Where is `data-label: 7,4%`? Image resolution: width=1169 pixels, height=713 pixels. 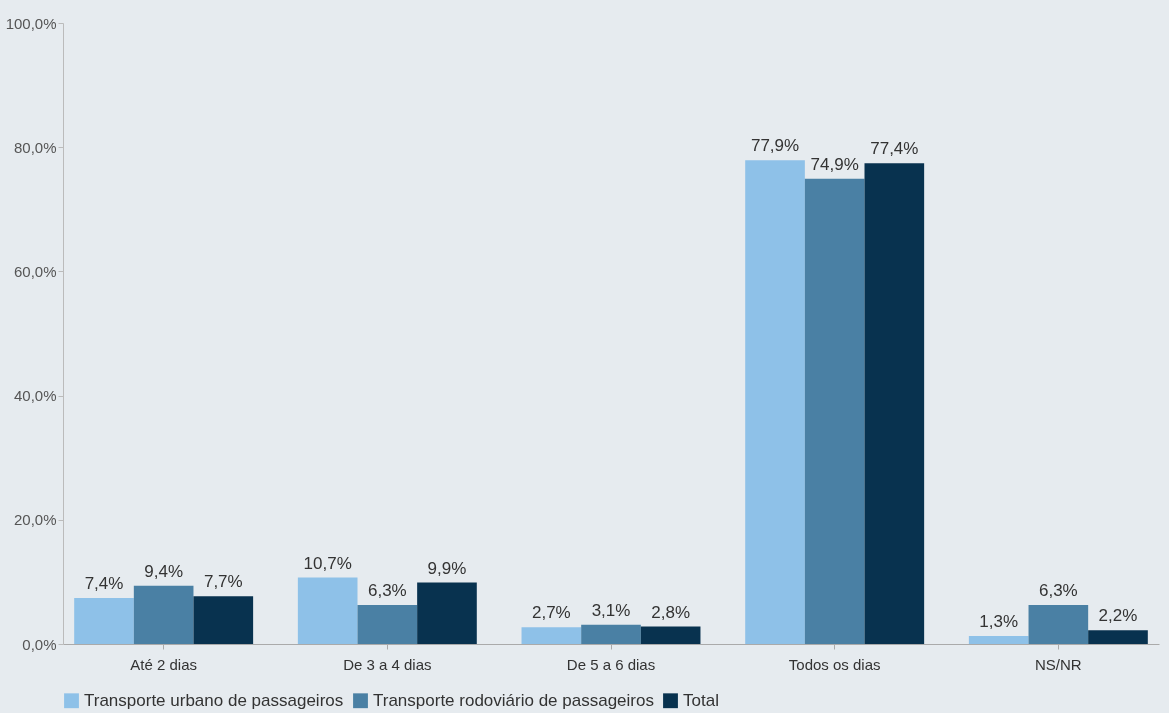 data-label: 7,4% is located at coordinates (104, 584).